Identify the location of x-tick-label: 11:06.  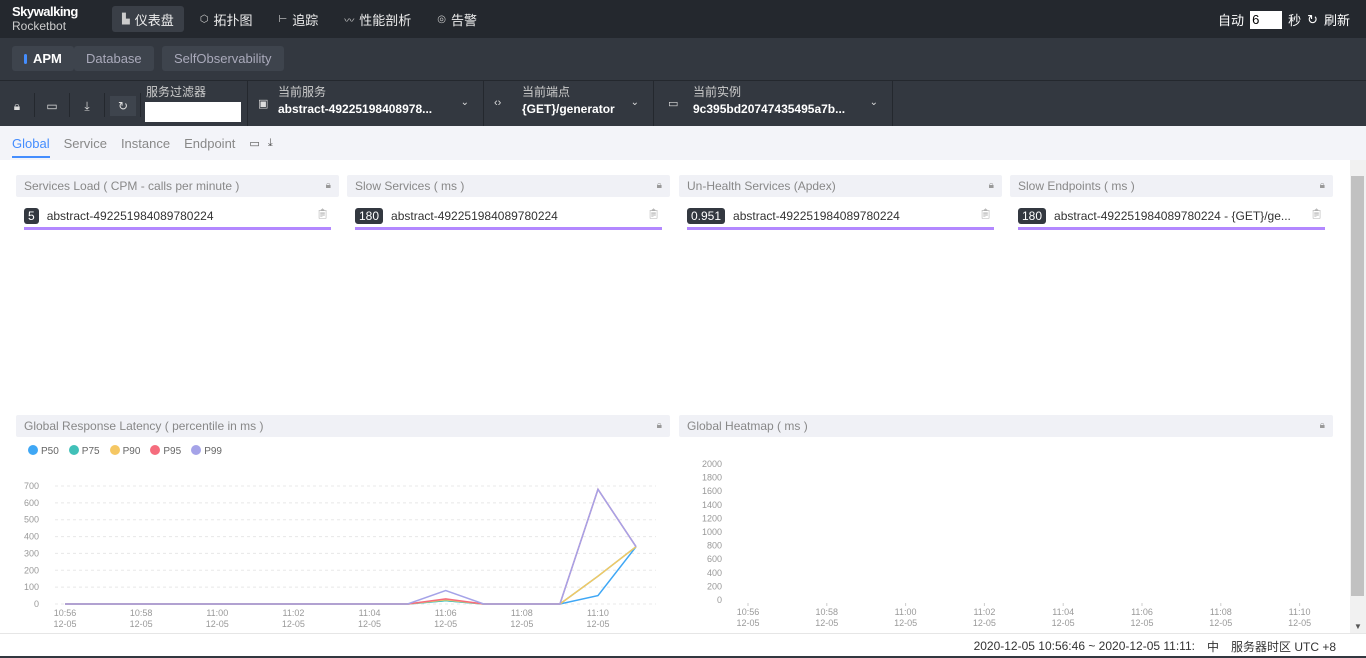
(1142, 612).